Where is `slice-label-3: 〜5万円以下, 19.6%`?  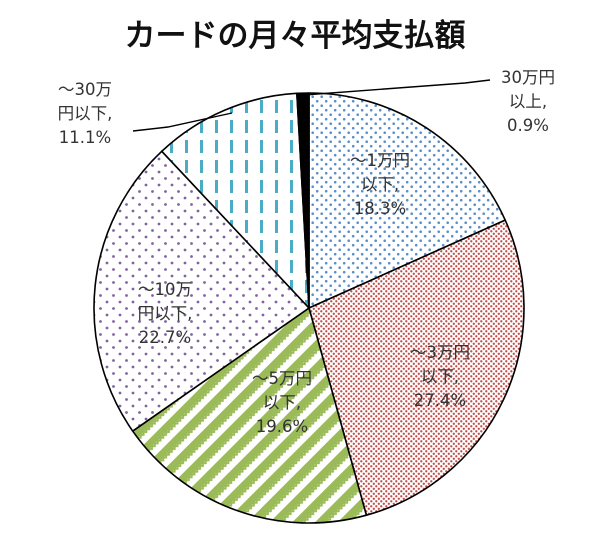 slice-label-3: 〜5万円以下, 19.6% is located at coordinates (282, 402).